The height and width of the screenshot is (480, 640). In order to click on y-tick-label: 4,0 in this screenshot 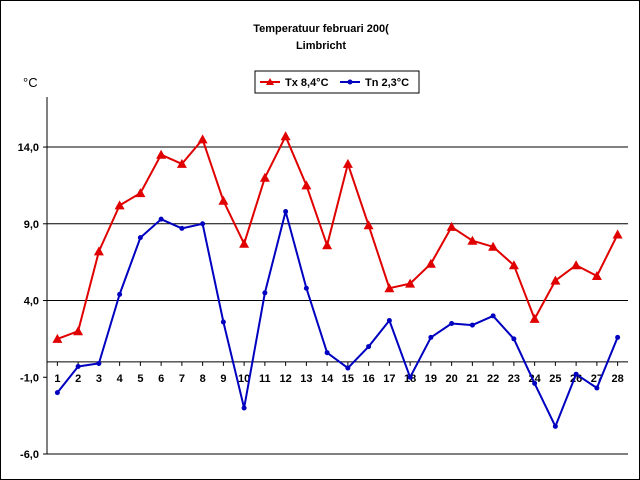, I will do `click(31, 302)`.